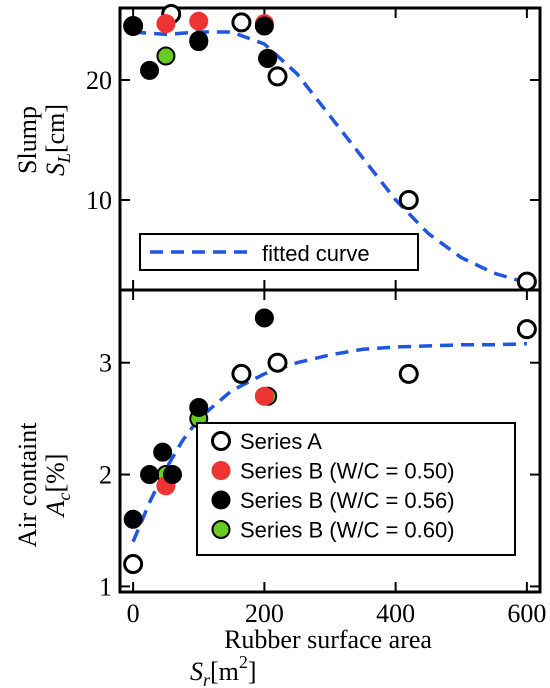 This screenshot has width=550, height=688. I want to click on x-tick-label: 400, so click(395, 613).